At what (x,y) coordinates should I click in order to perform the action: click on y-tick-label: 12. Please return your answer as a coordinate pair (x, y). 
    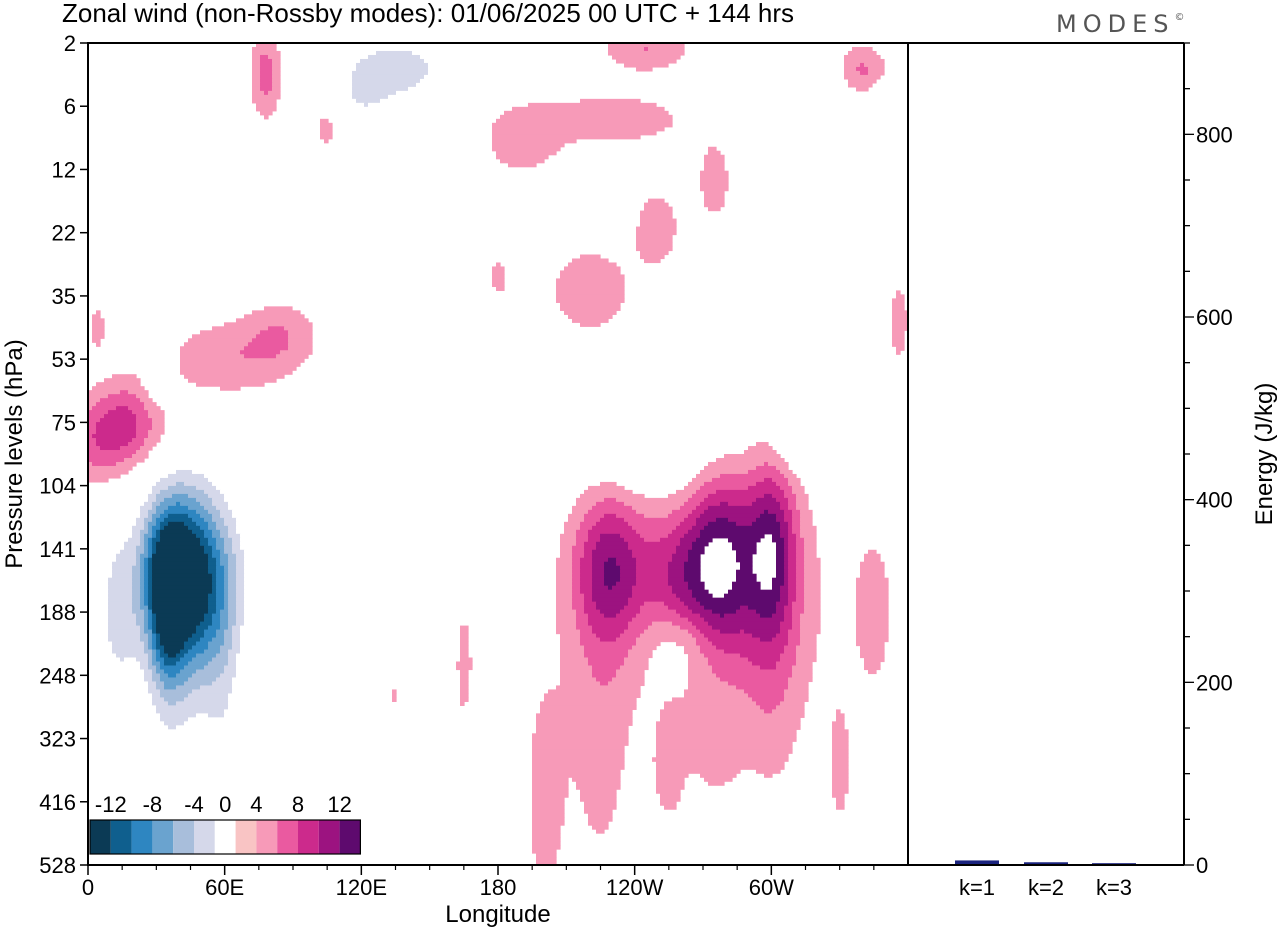
    Looking at the image, I should click on (64, 169).